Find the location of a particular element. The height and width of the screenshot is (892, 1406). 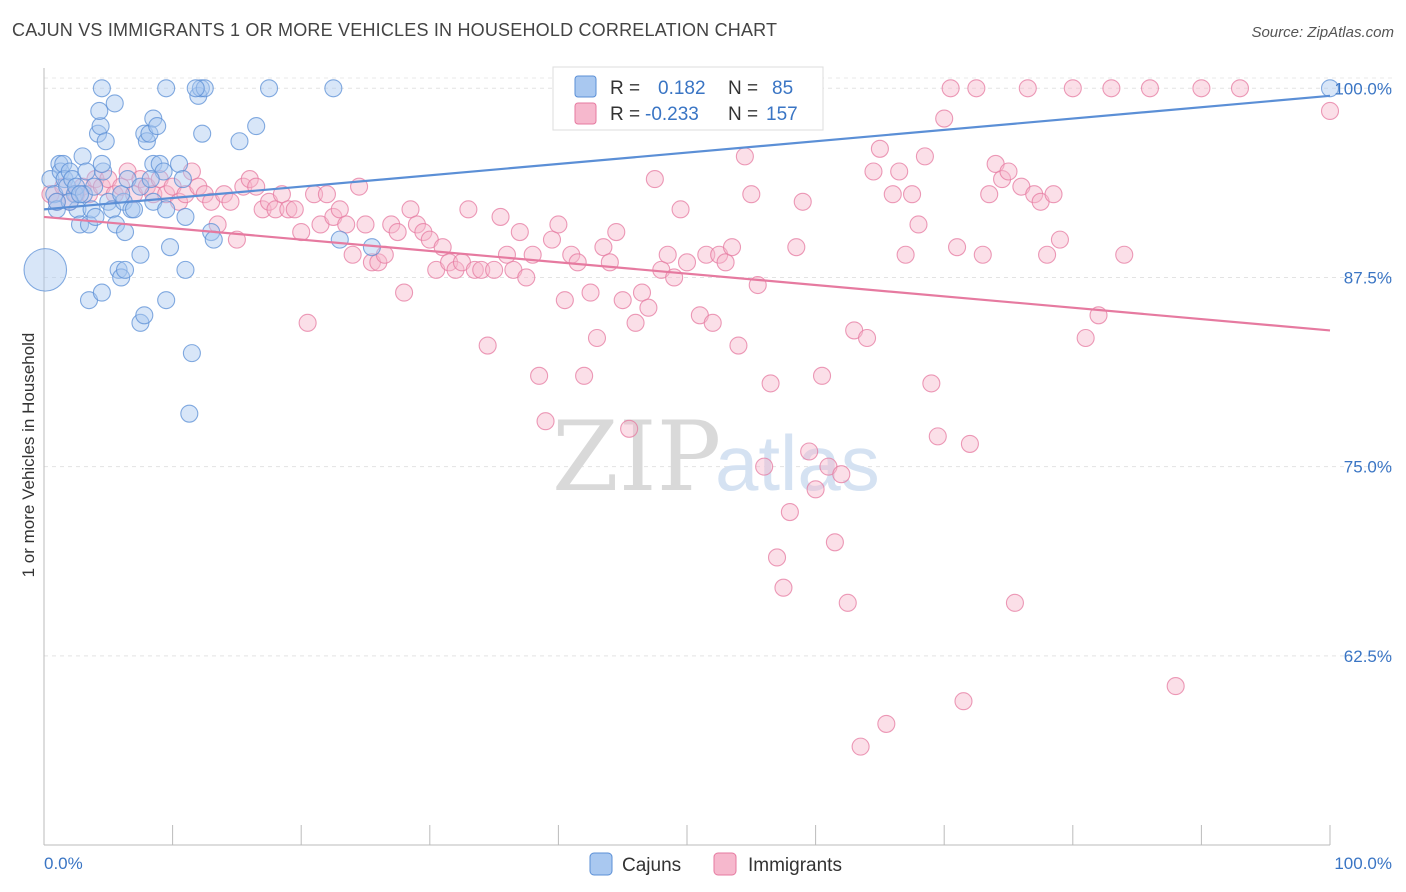

watermark-zip: ZIP is located at coordinates (636, 457).